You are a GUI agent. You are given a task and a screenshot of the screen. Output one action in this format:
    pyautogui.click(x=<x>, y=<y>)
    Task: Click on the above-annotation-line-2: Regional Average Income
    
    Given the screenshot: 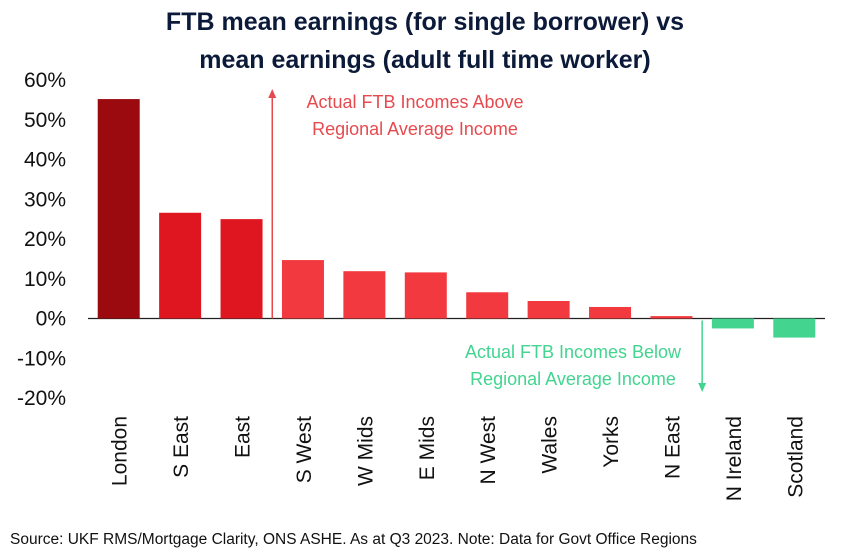 What is the action you would take?
    pyautogui.click(x=415, y=129)
    